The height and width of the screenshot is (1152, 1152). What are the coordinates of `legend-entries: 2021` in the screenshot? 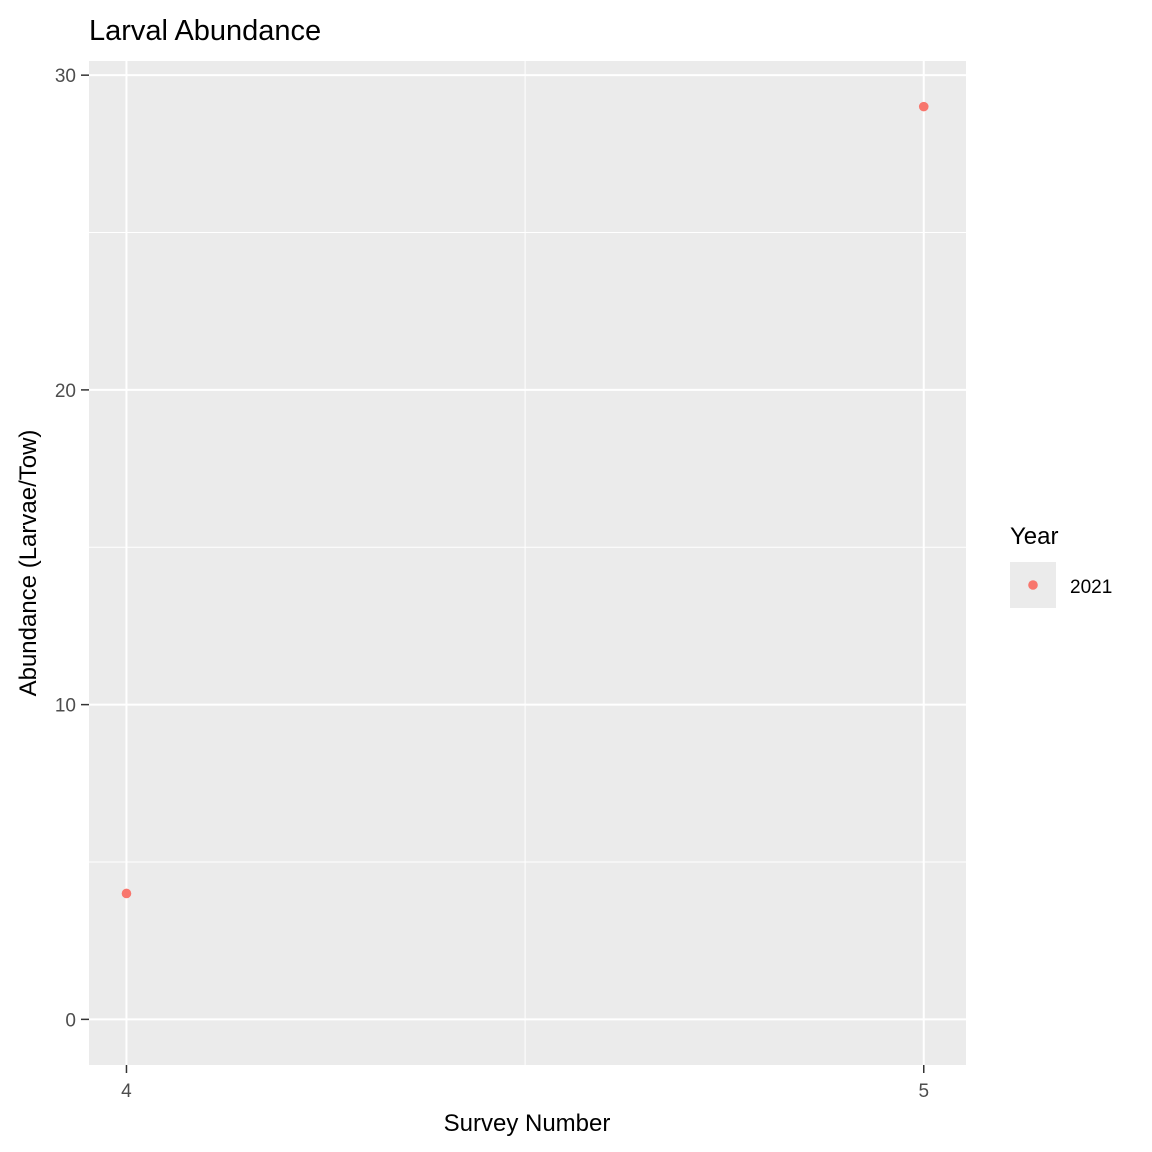 It's located at (1061, 585).